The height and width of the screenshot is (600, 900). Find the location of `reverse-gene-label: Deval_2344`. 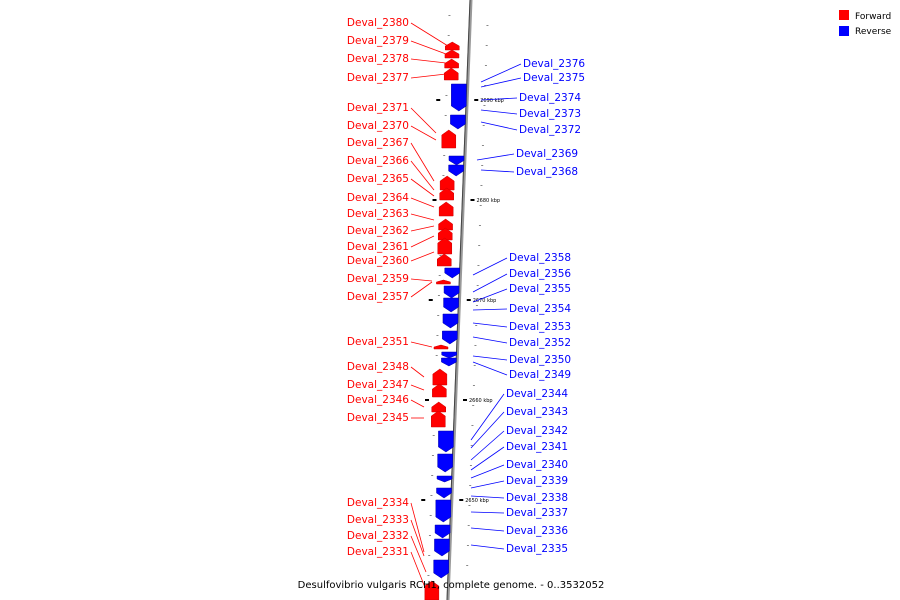

reverse-gene-label: Deval_2344 is located at coordinates (537, 394).